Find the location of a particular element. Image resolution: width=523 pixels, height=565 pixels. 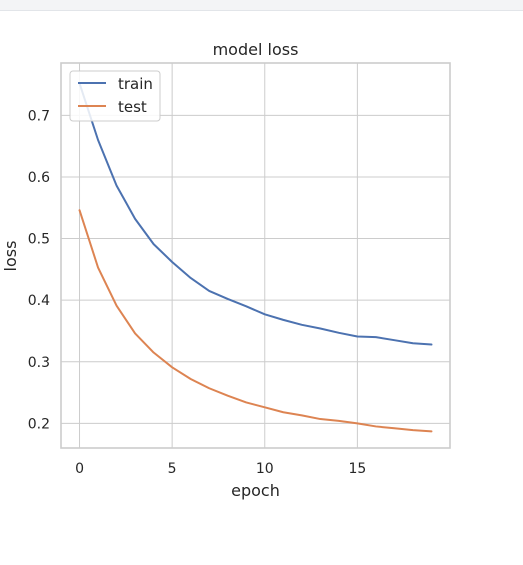

x-axis-label: epoch is located at coordinates (255, 490).